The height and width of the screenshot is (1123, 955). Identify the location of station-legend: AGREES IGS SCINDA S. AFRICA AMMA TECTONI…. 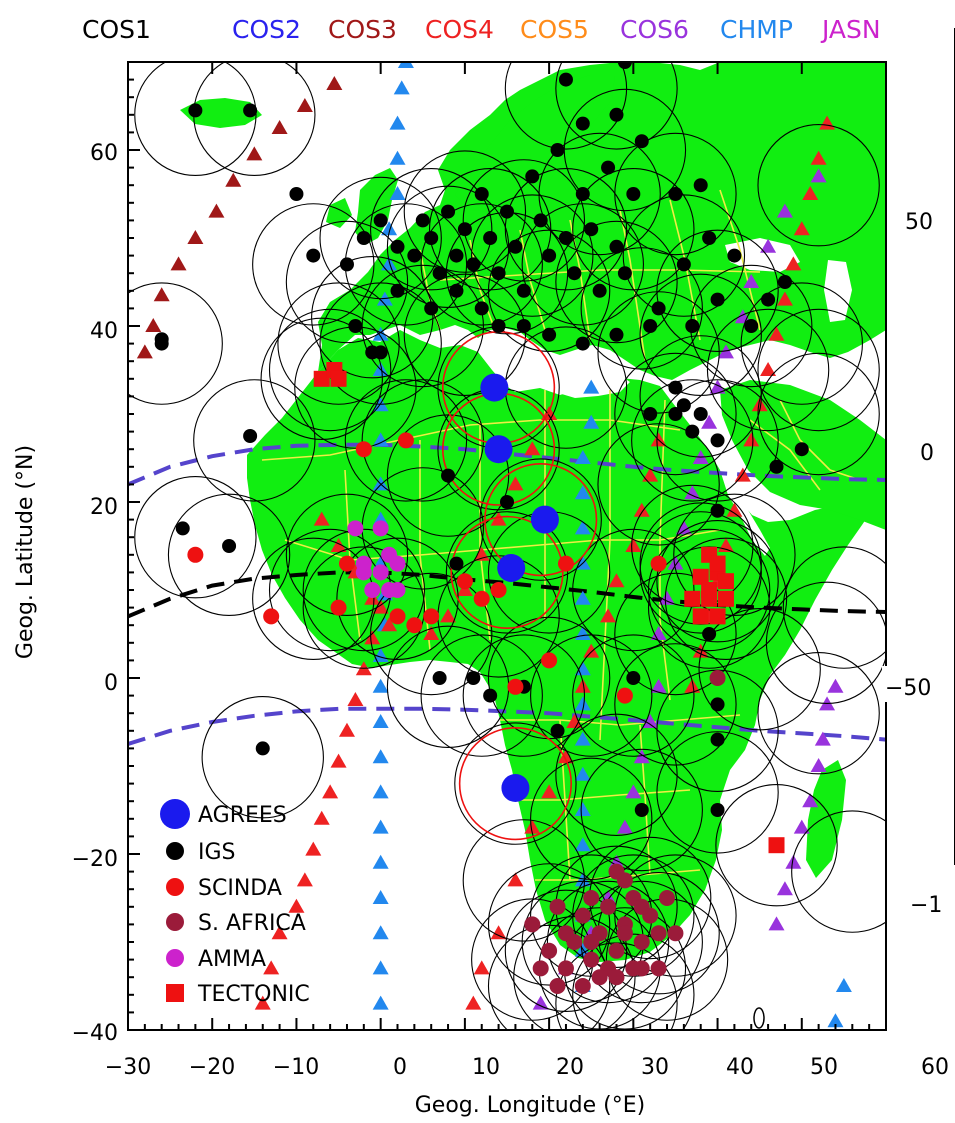
(235, 903).